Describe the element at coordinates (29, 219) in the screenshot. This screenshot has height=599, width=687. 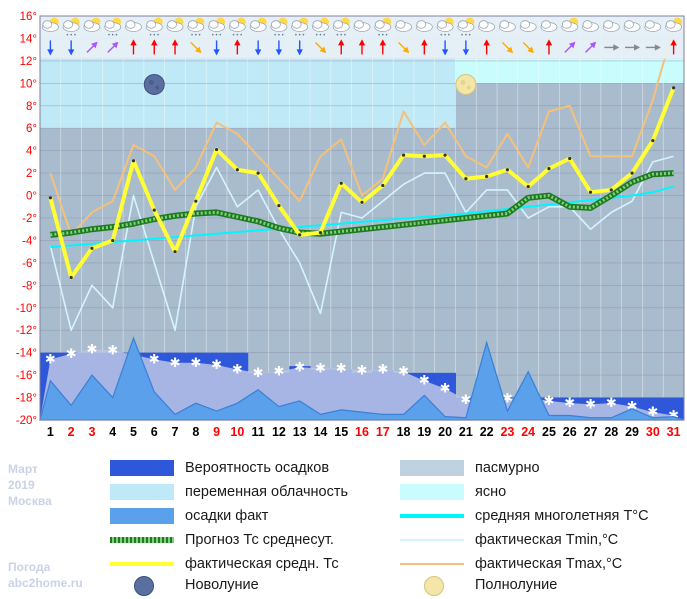
I see `y-tick-label: -2°` at that location.